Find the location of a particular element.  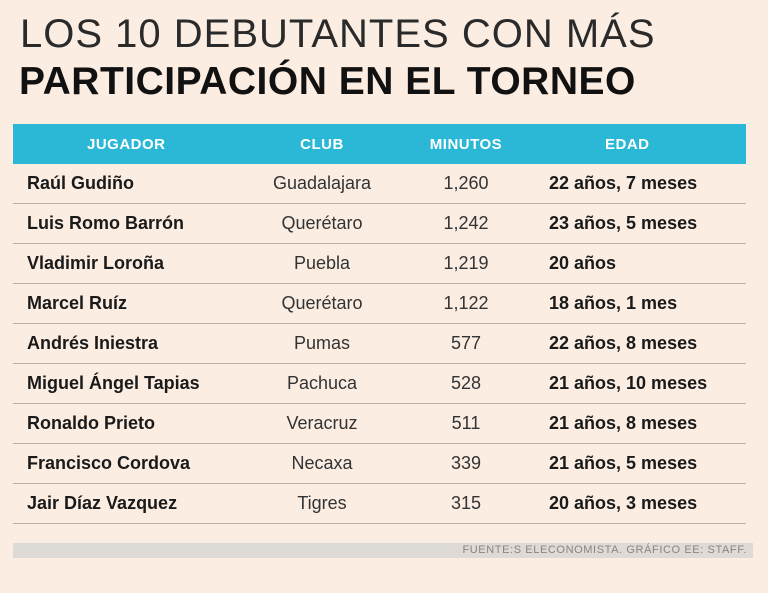

cell-club: Pumas is located at coordinates (322, 343).